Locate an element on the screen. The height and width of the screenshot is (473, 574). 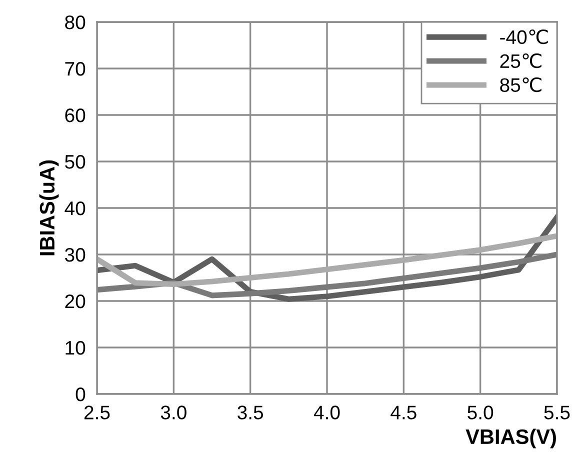
y-tick-label: 50 is located at coordinates (75, 161).